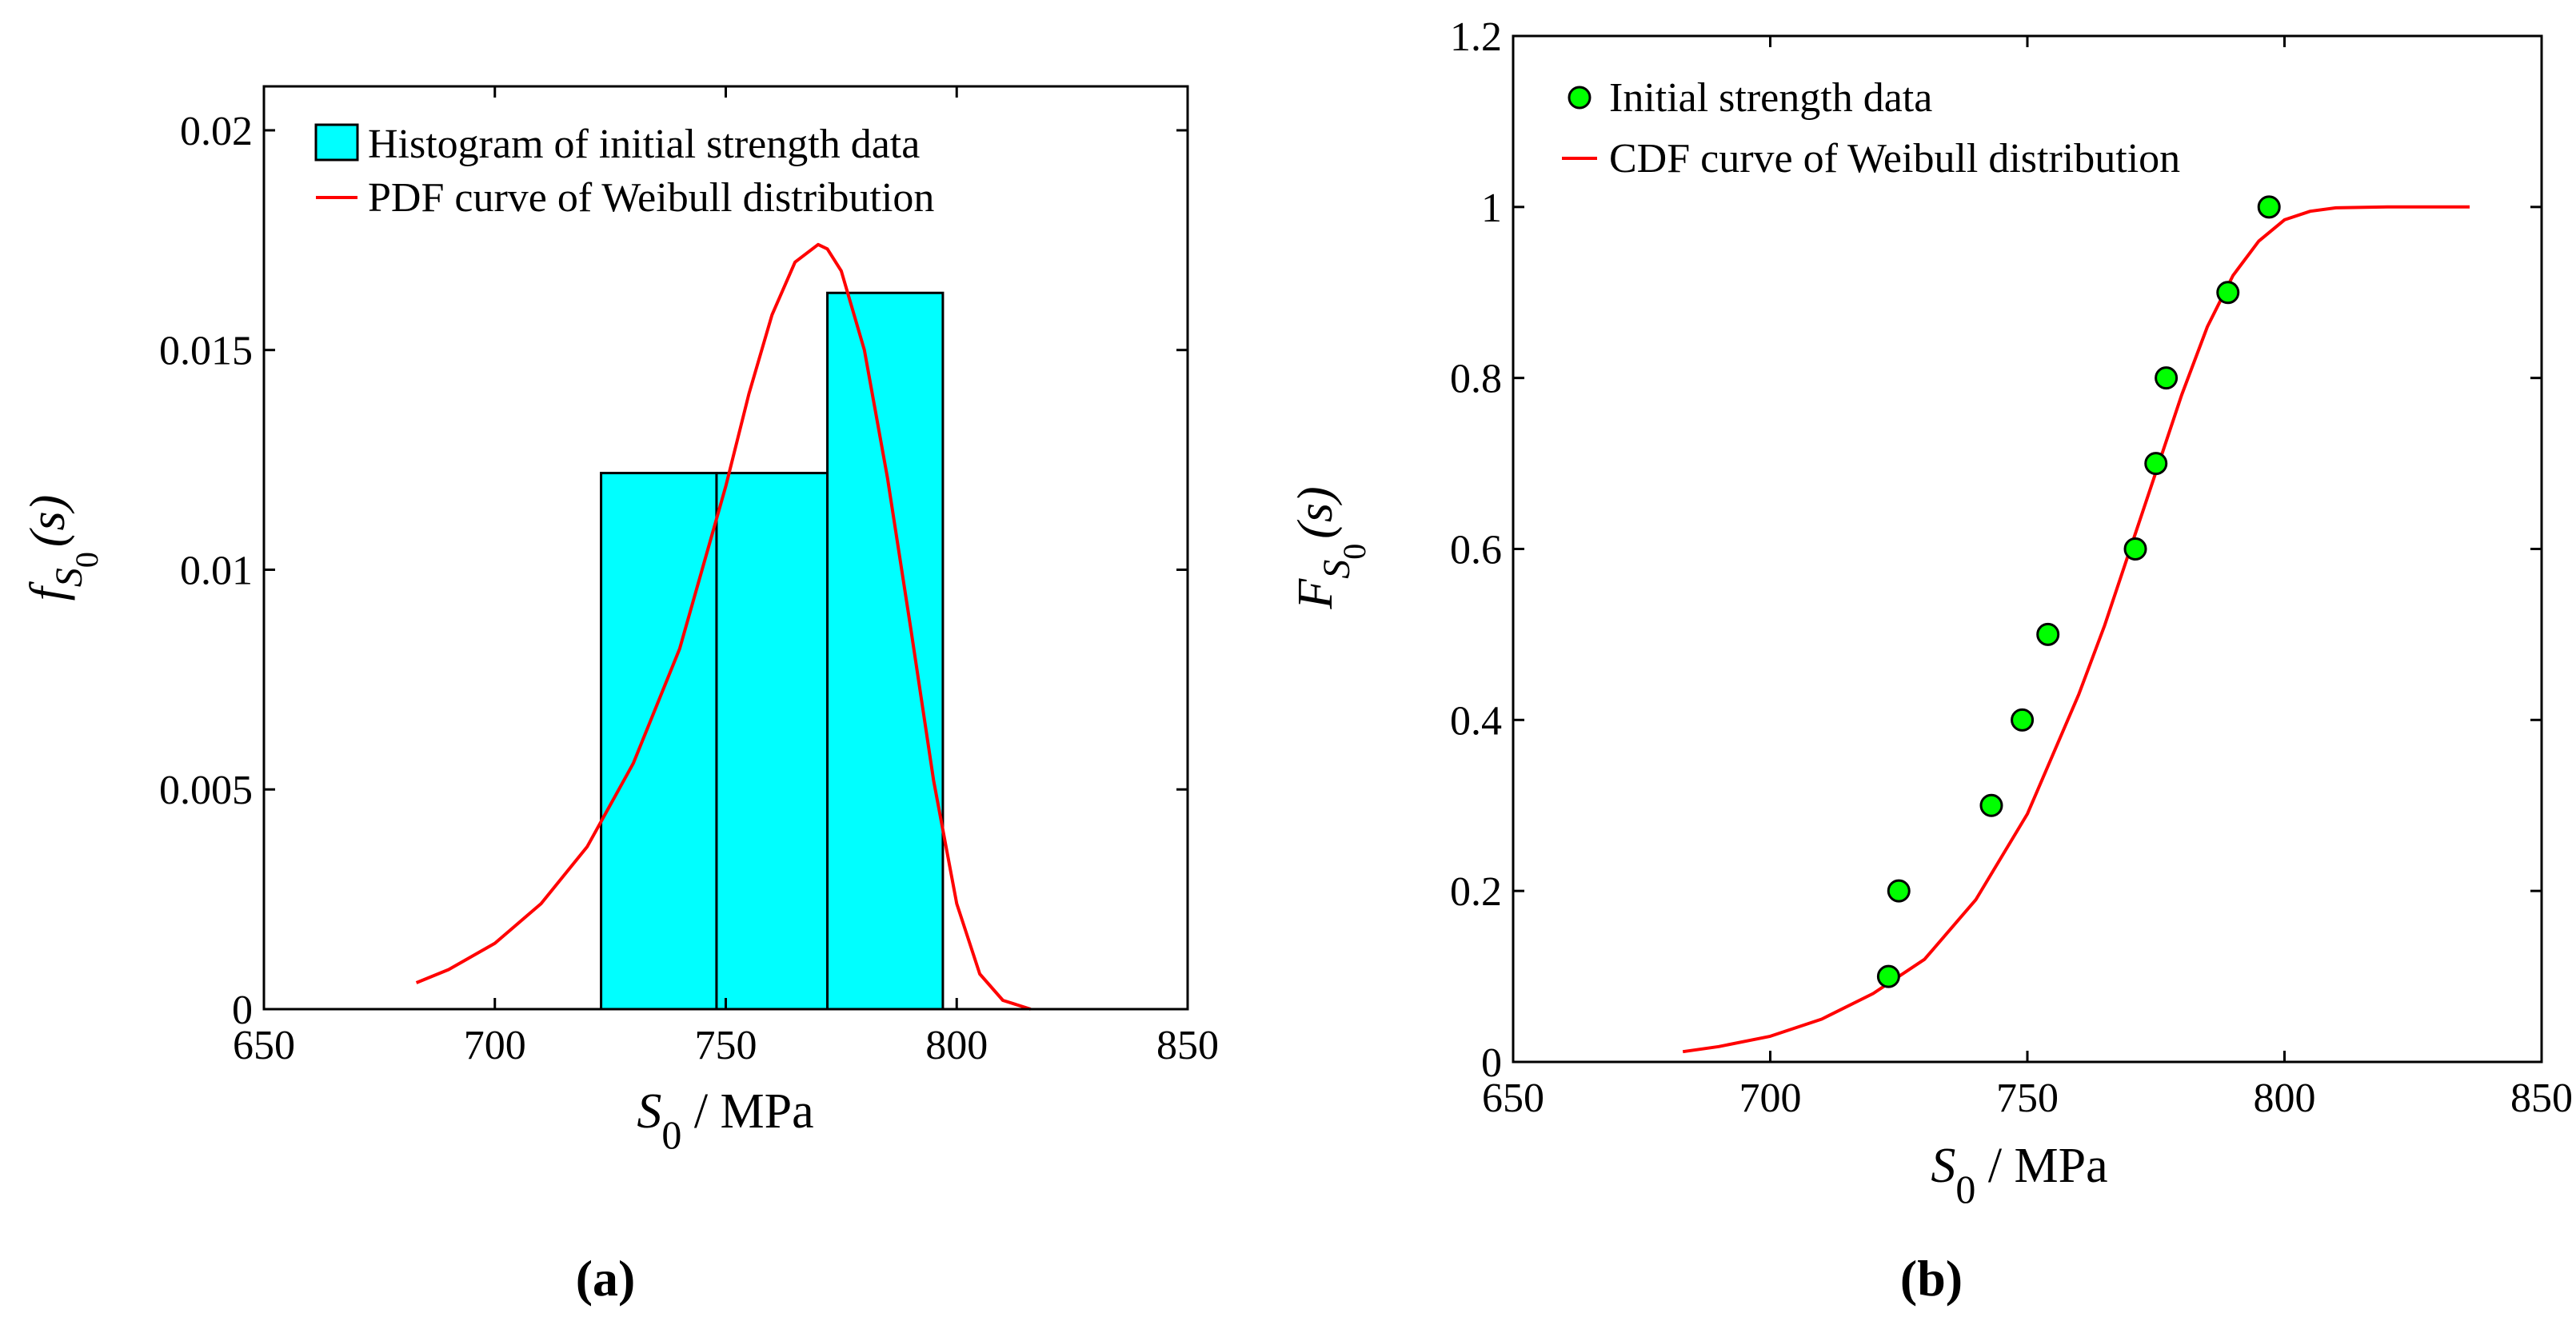  Describe the element at coordinates (1476, 550) in the screenshot. I see `y-tick-label: 0.6` at that location.